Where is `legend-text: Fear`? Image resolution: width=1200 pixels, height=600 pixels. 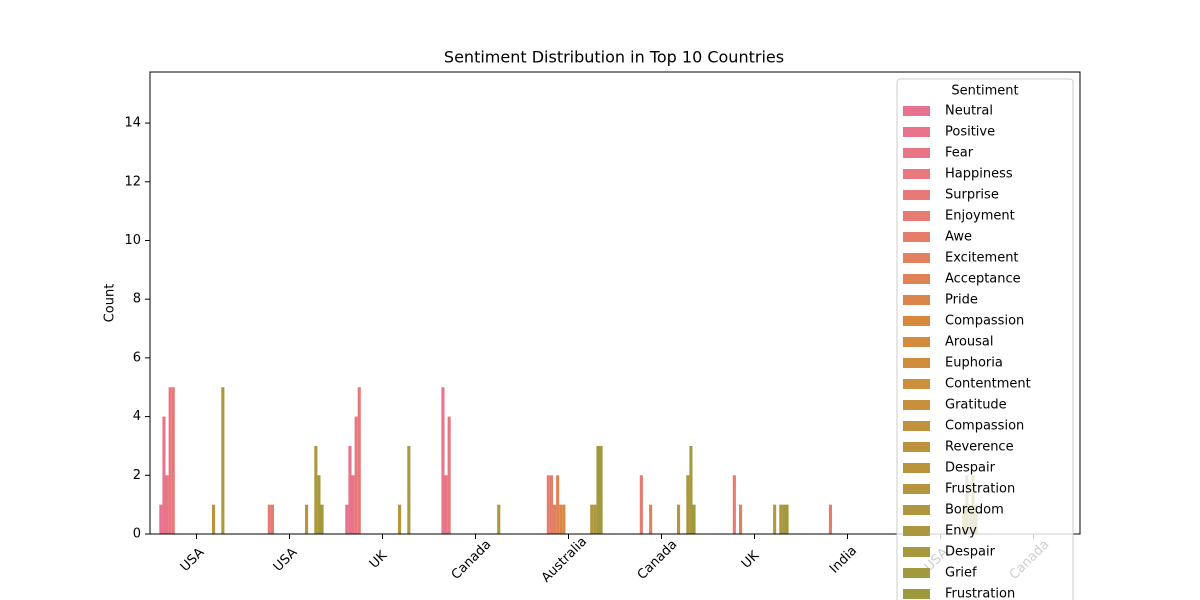 legend-text: Fear is located at coordinates (959, 153).